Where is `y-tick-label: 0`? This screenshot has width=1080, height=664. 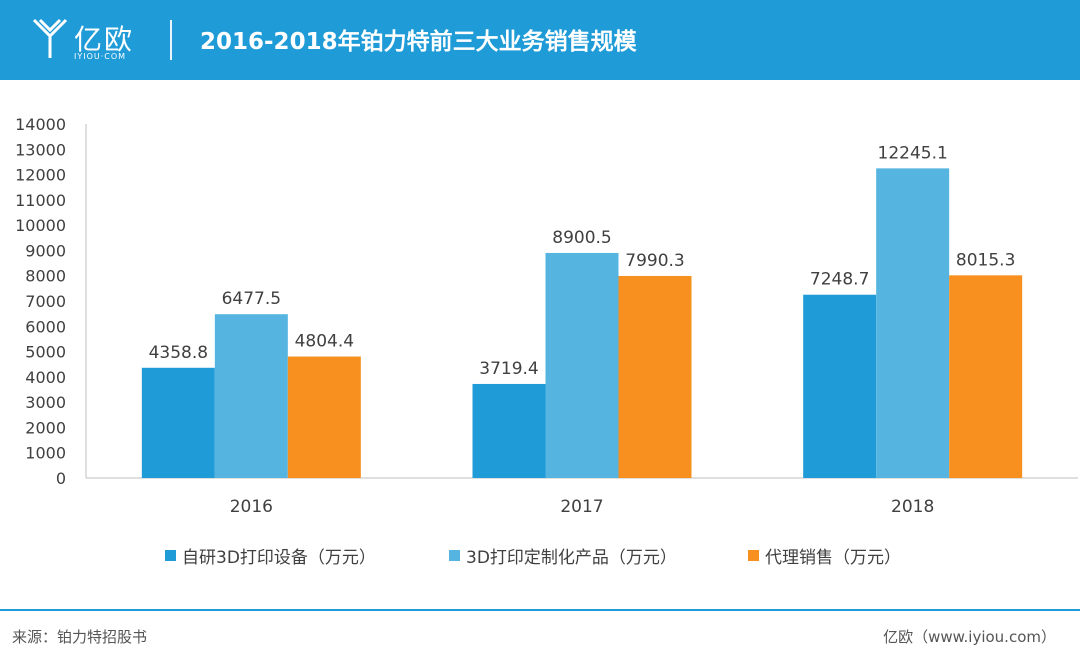 y-tick-label: 0 is located at coordinates (61, 478).